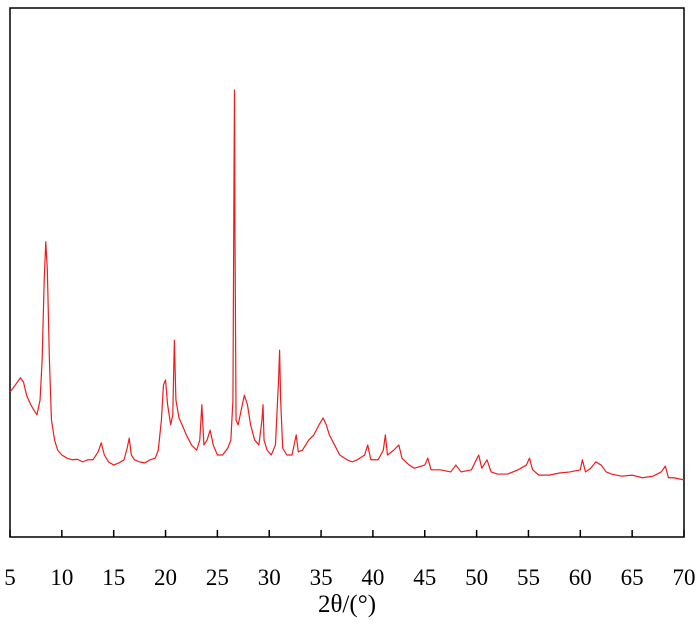 The height and width of the screenshot is (634, 700). Describe the element at coordinates (372, 577) in the screenshot. I see `x-tick-label: 40` at that location.